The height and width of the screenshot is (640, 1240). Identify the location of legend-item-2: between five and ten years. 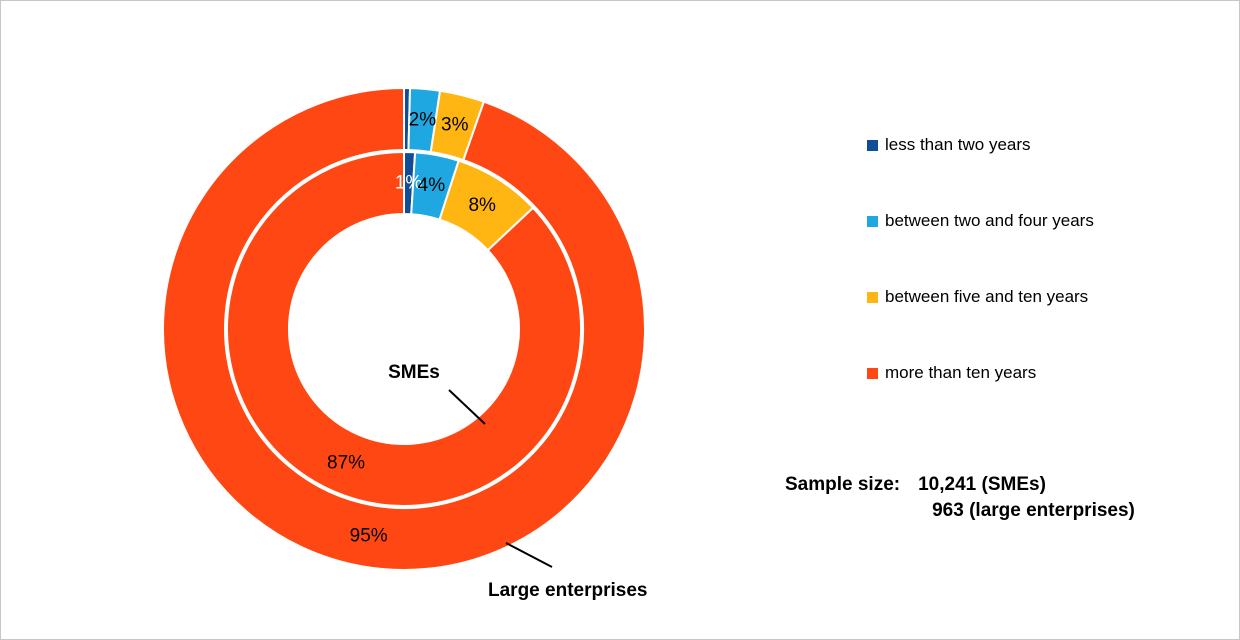
(980, 297).